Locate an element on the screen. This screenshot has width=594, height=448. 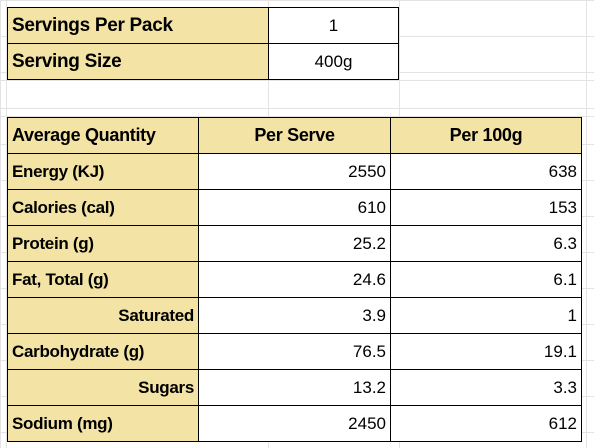
servings-per-pack-value: 1 is located at coordinates (333, 25).